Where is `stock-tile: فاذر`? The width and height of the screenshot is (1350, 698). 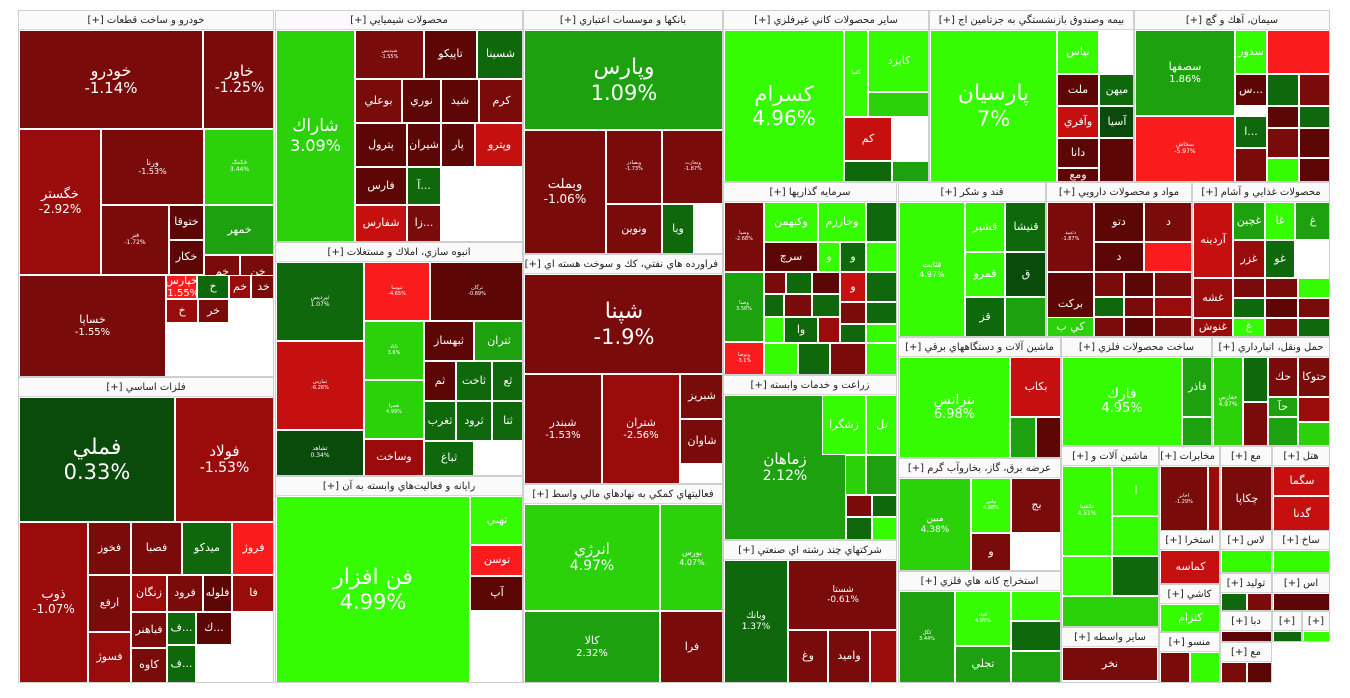 stock-tile: فاذر is located at coordinates (1196, 387).